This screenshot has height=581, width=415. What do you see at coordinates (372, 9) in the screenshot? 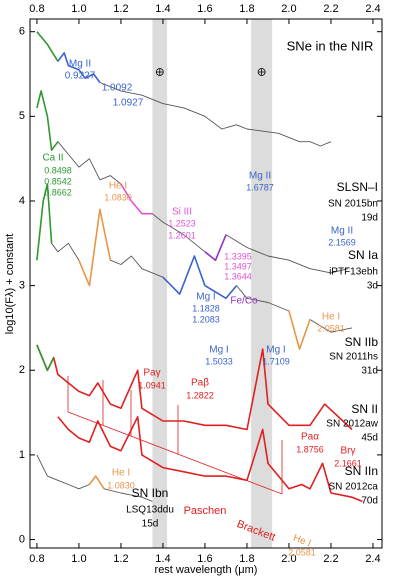
I see `x-tick-label-top: 2.4` at bounding box center [372, 9].